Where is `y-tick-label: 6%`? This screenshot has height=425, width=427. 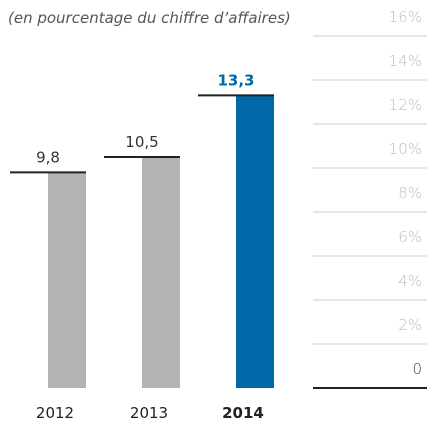 y-tick-label: 6% is located at coordinates (410, 237).